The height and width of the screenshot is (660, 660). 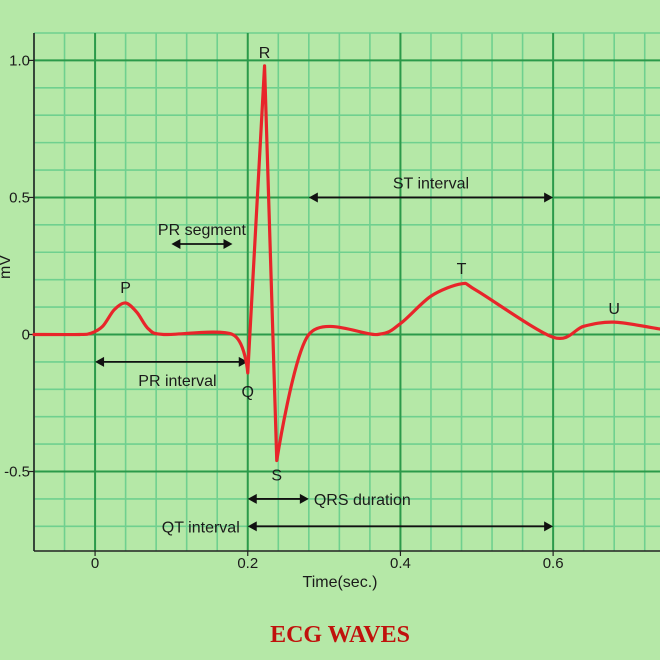 I want to click on interval-arrow: PR interval, so click(x=171, y=373).